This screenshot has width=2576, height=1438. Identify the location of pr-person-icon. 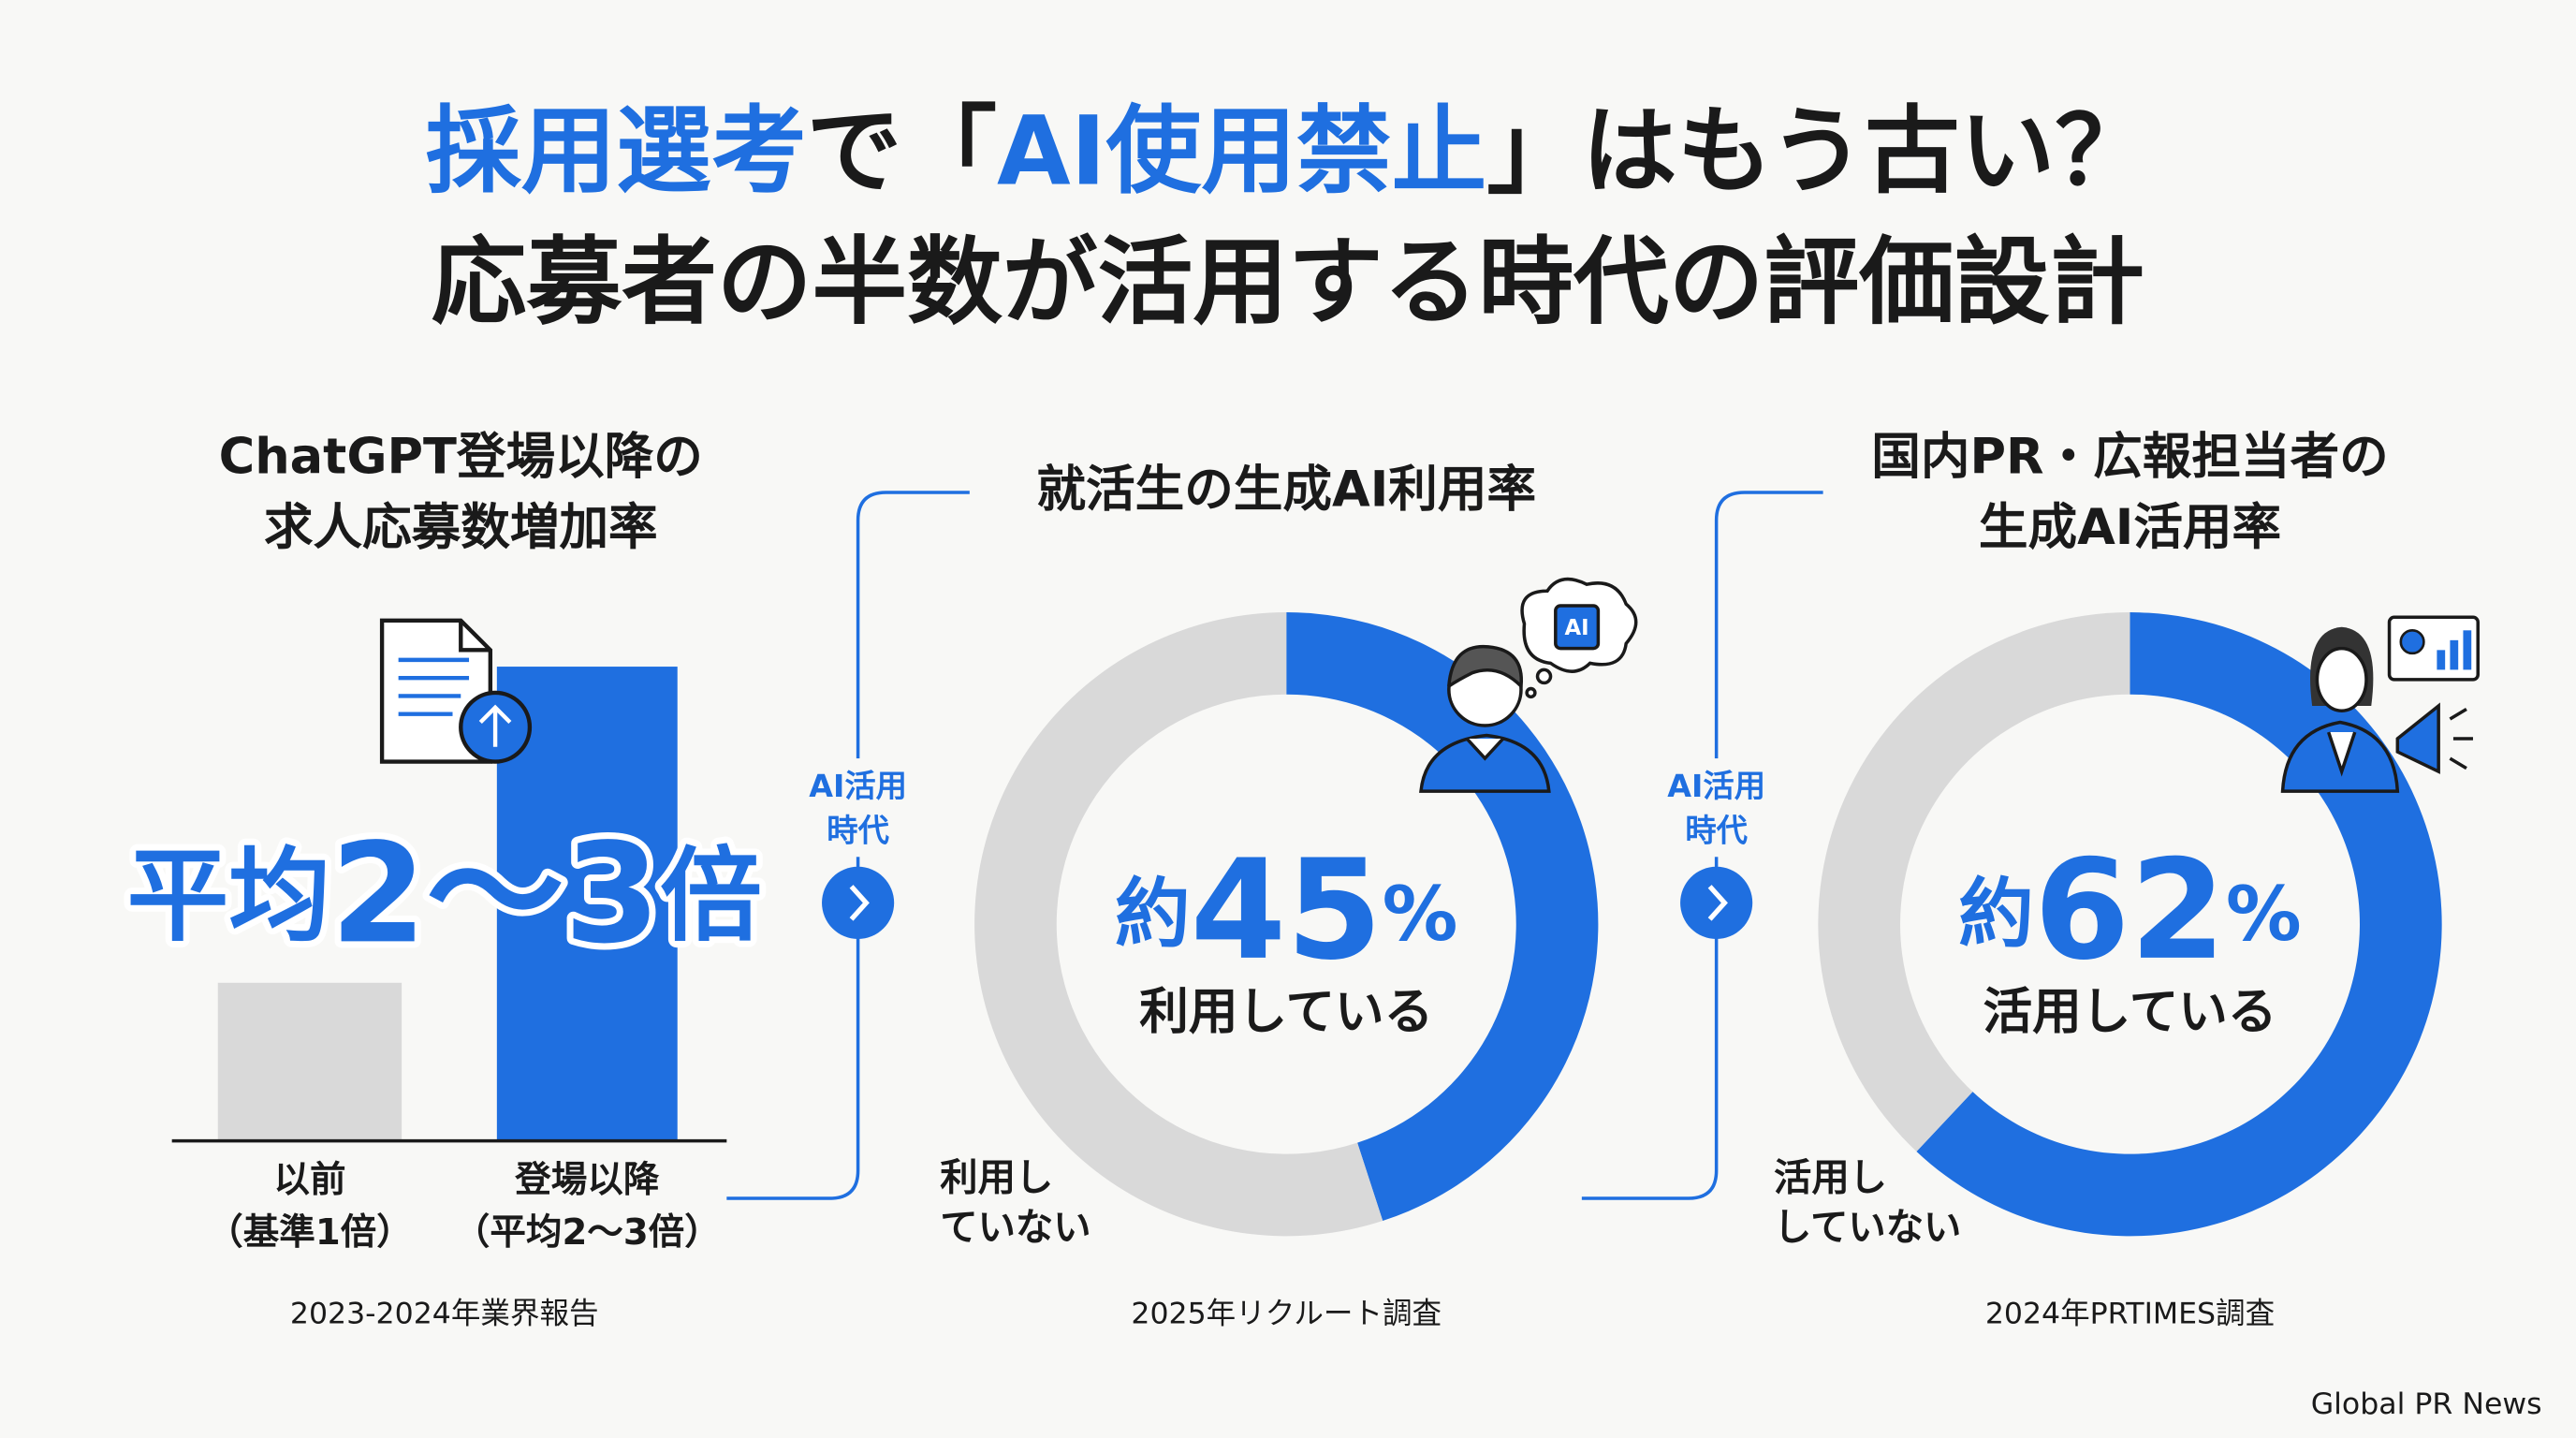
(2380, 704).